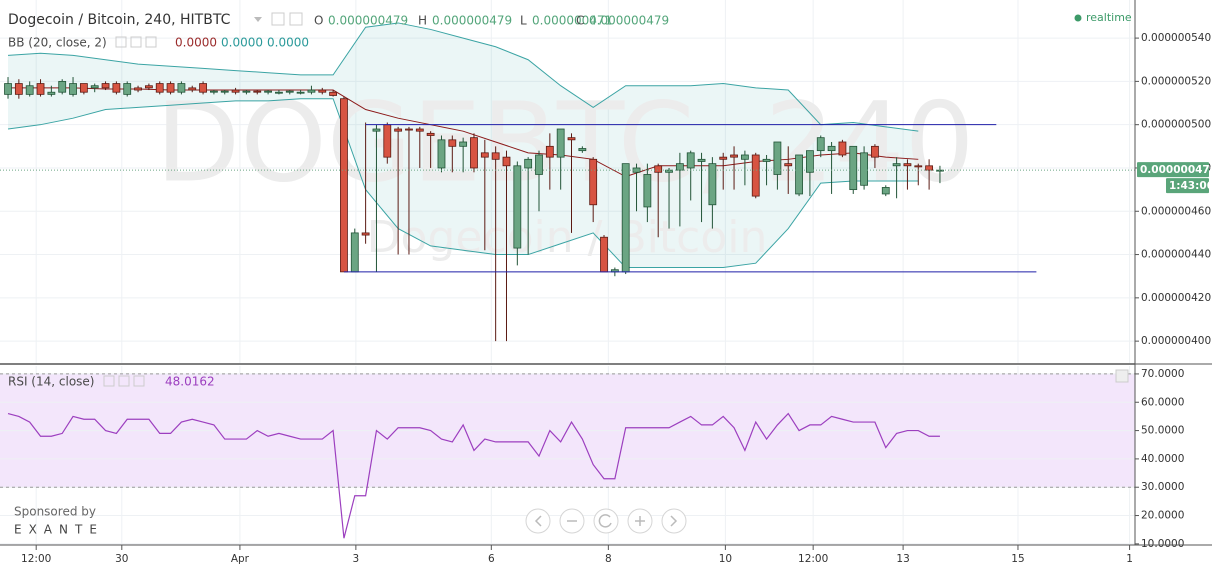 The image size is (1212, 571). What do you see at coordinates (57, 43) in the screenshot?
I see `bb-title: BB (20, close, 2)` at bounding box center [57, 43].